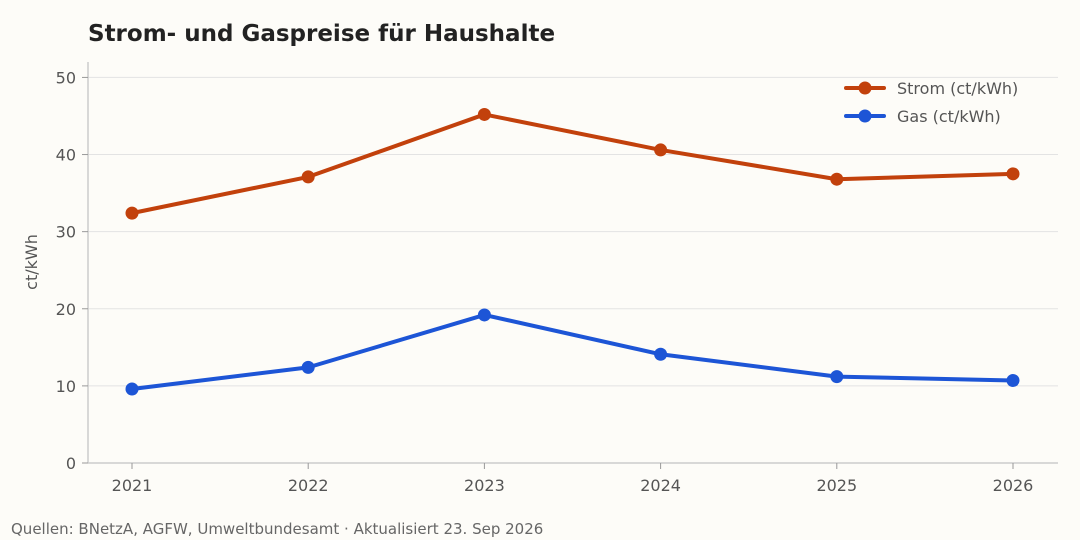 The image size is (1080, 540). I want to click on y-tick-label: 50, so click(66, 77).